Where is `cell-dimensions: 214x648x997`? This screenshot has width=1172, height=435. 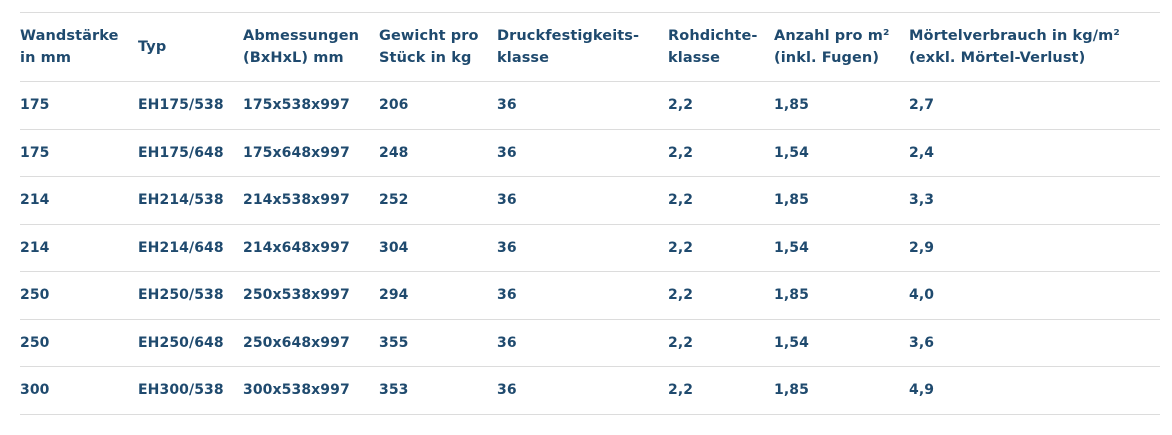
cell-dimensions: 214x648x997 is located at coordinates (296, 247).